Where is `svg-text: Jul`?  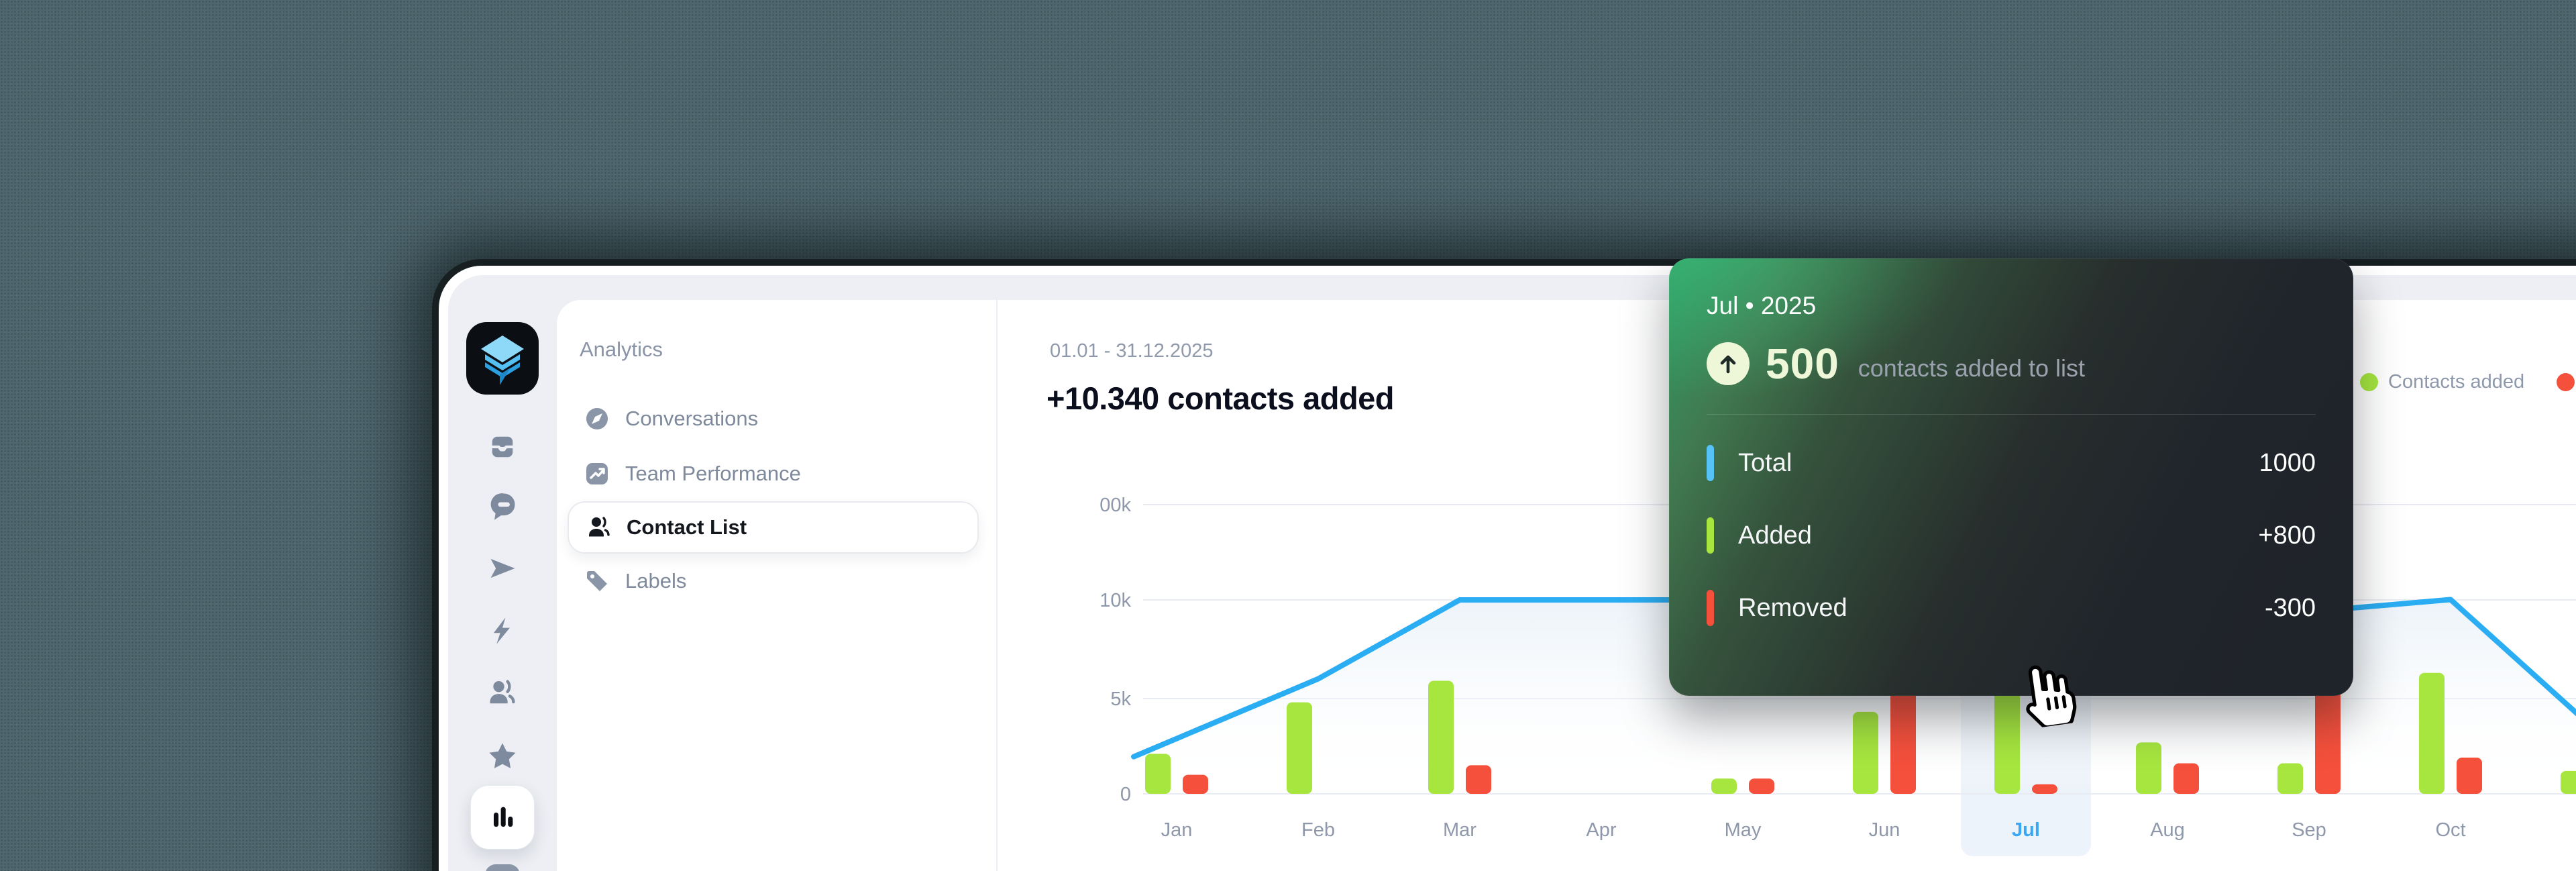
svg-text: Jul is located at coordinates (2026, 830).